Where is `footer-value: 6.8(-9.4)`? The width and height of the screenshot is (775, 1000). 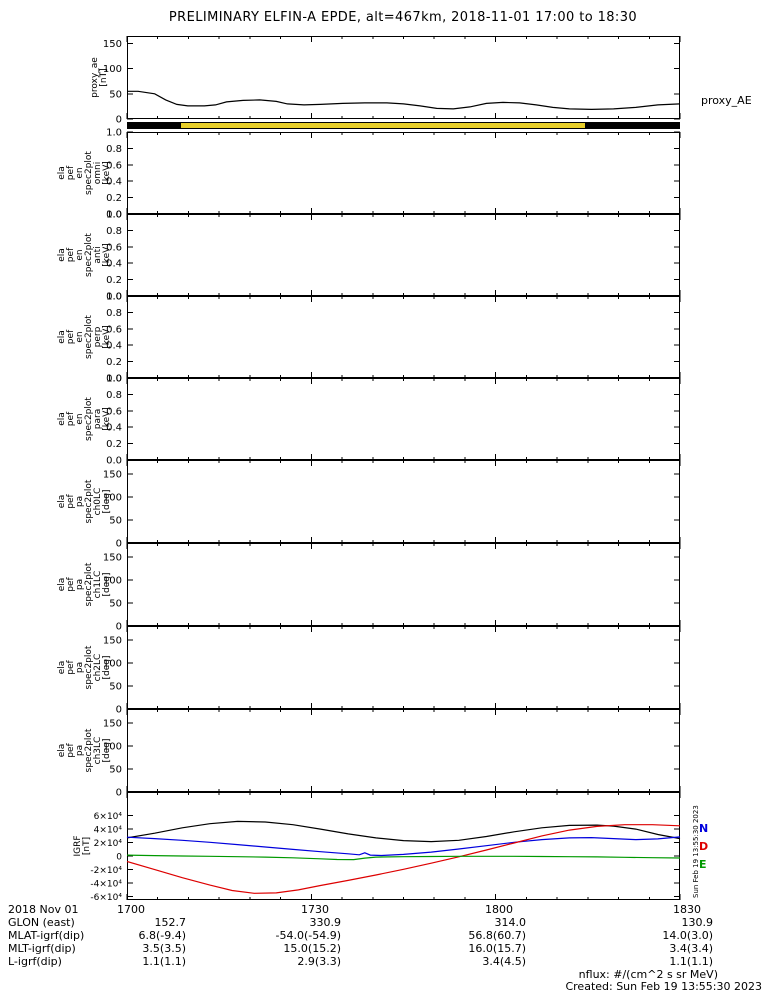
footer-value: 6.8(-9.4) is located at coordinates (162, 935).